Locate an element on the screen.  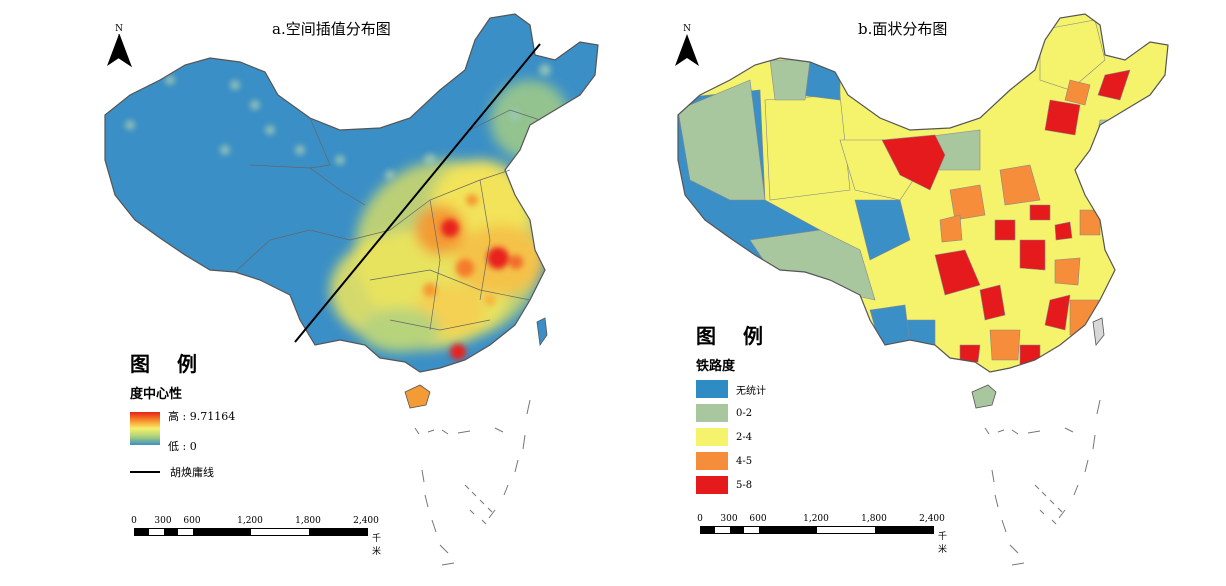
legend-class-row: 2-4 is located at coordinates (734, 437).